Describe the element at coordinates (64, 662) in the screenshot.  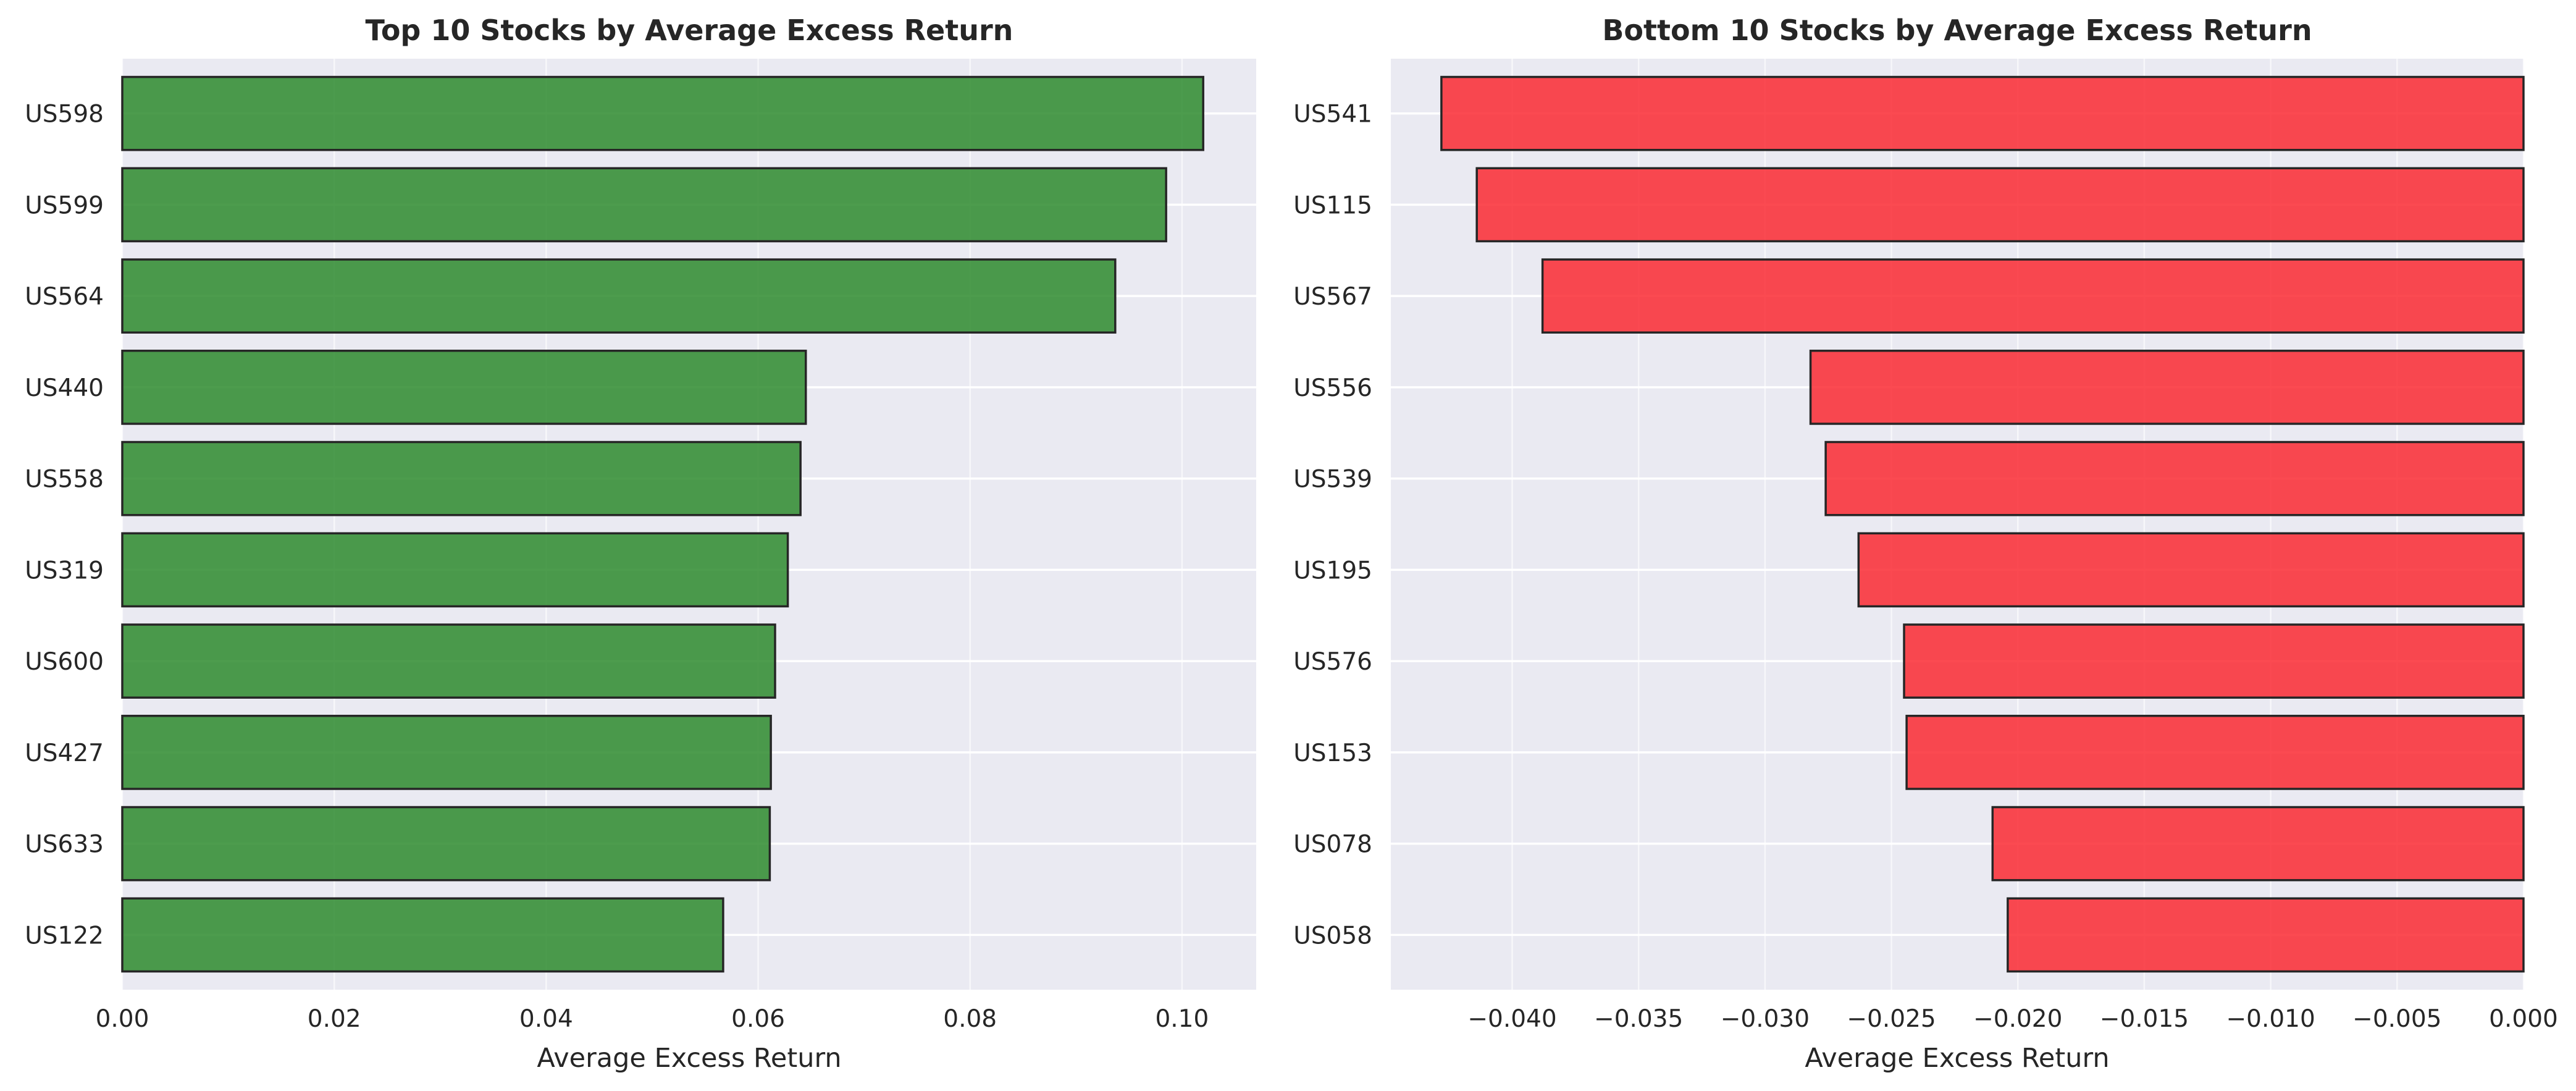
I see `y-tick-label: US600` at that location.